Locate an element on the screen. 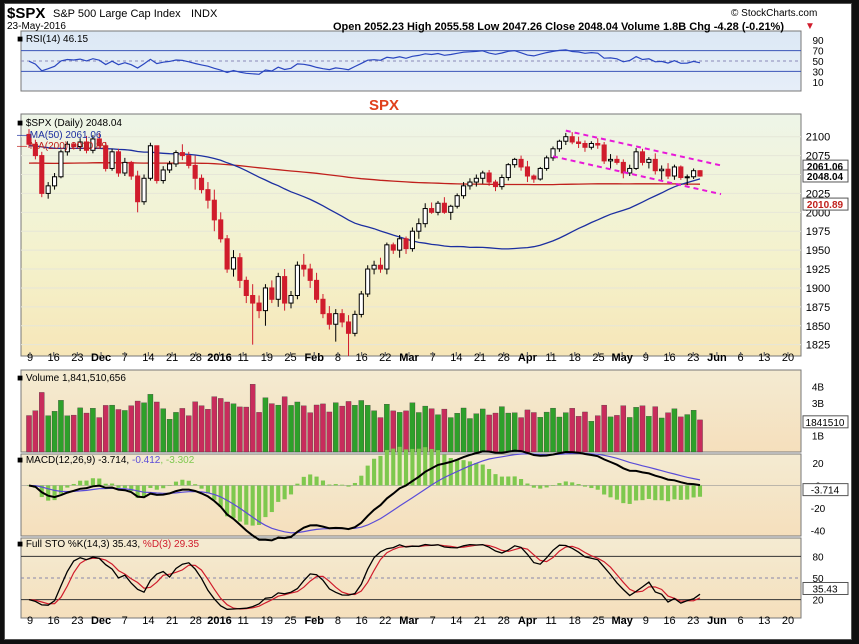  x-axis-label: 14 is located at coordinates (148, 358).